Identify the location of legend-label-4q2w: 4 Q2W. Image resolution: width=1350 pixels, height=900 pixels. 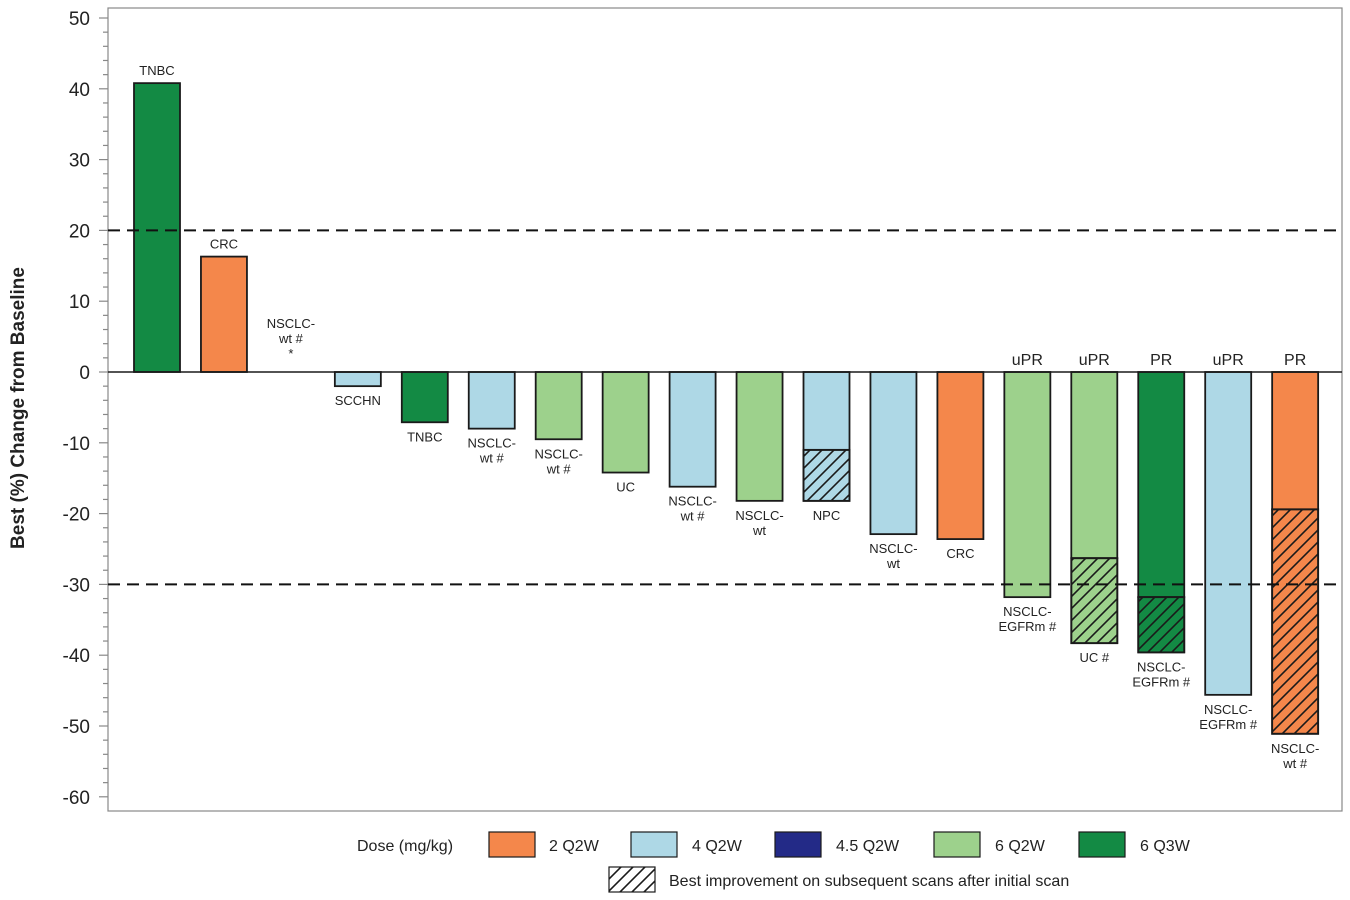
(717, 846).